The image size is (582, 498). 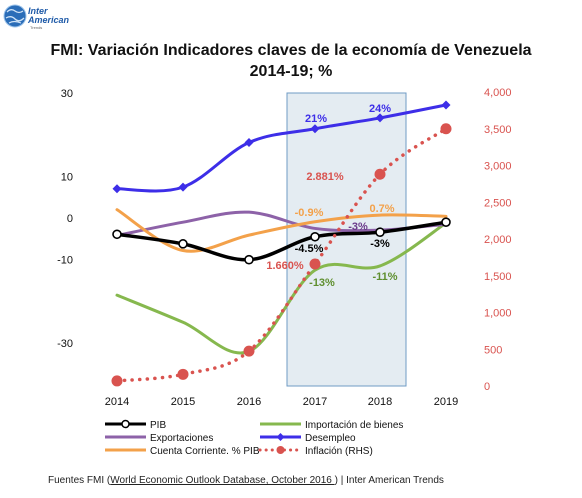 I want to click on series-line-cuenta-corriente-pib, so click(x=281, y=230).